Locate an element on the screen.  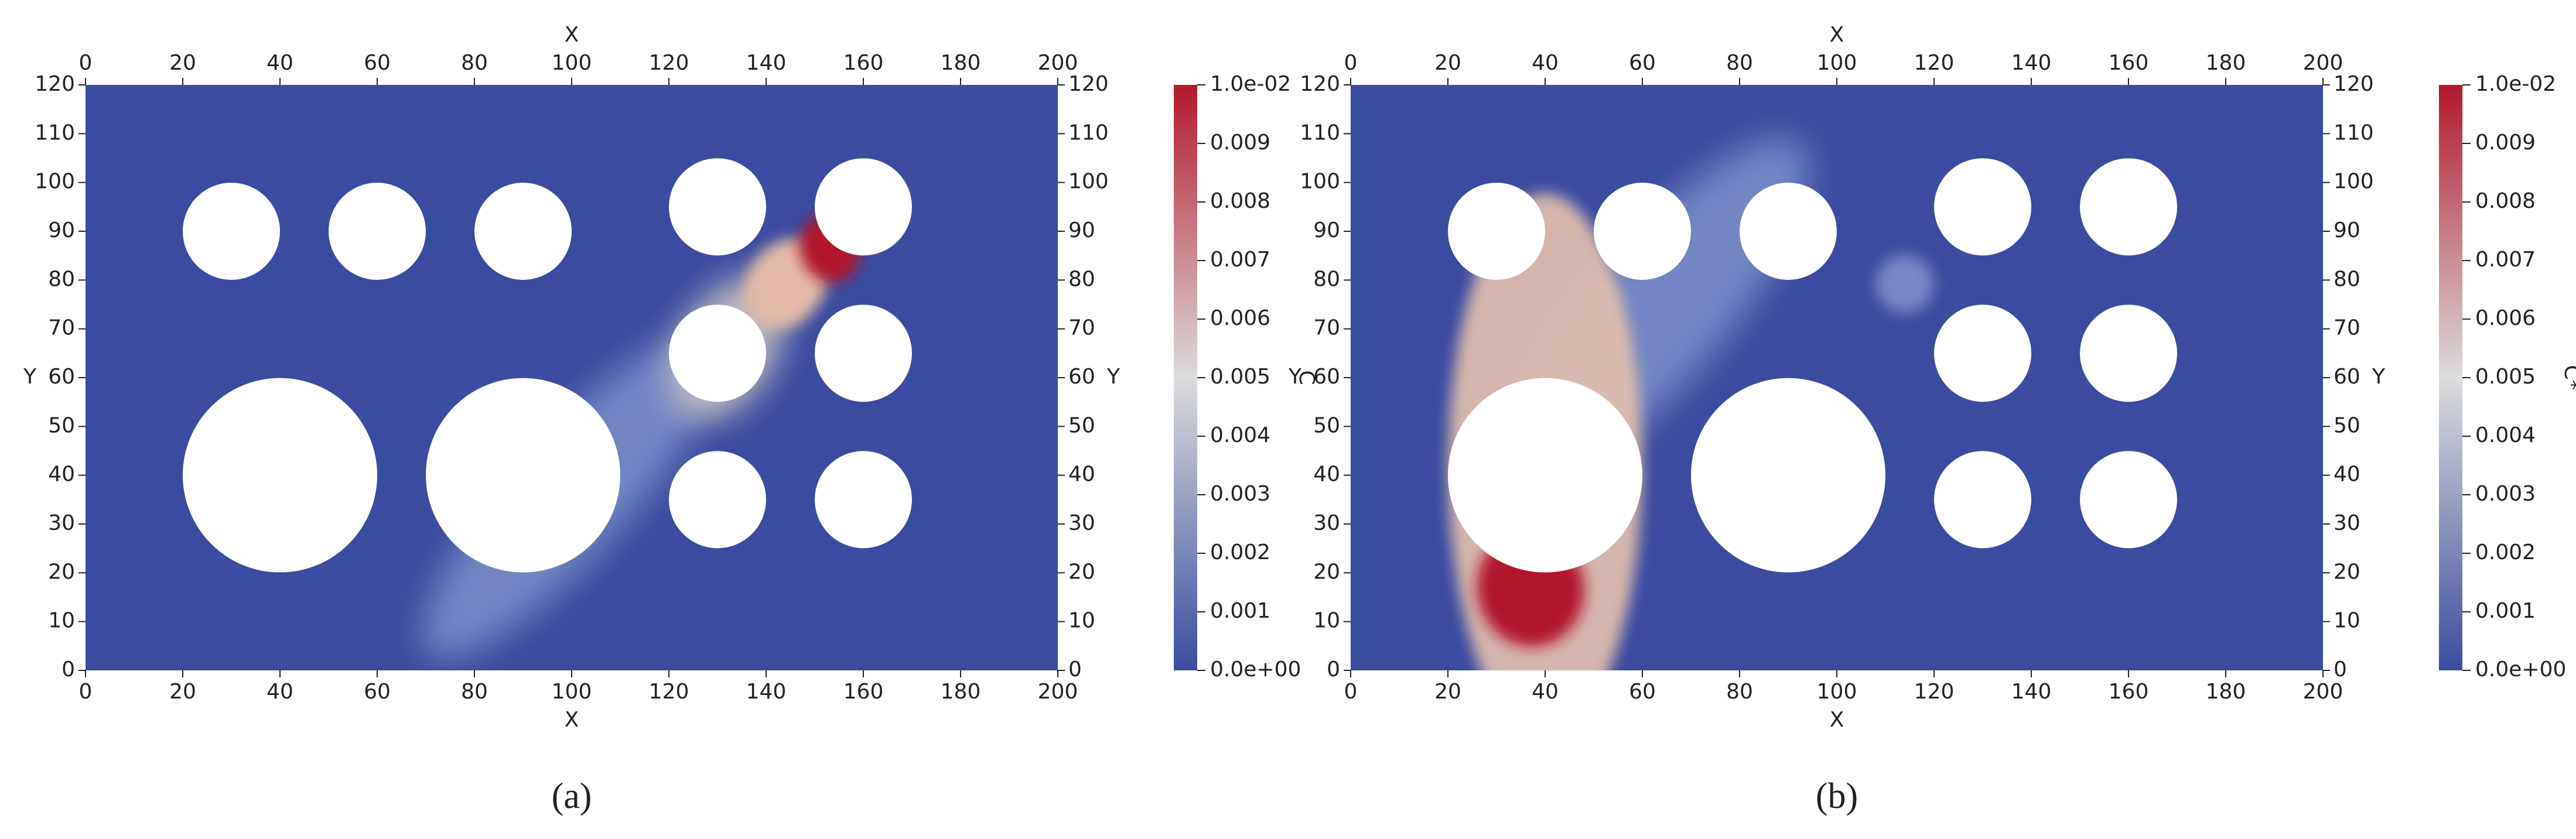
colorbar-tick-label: 0.006 is located at coordinates (2505, 318).